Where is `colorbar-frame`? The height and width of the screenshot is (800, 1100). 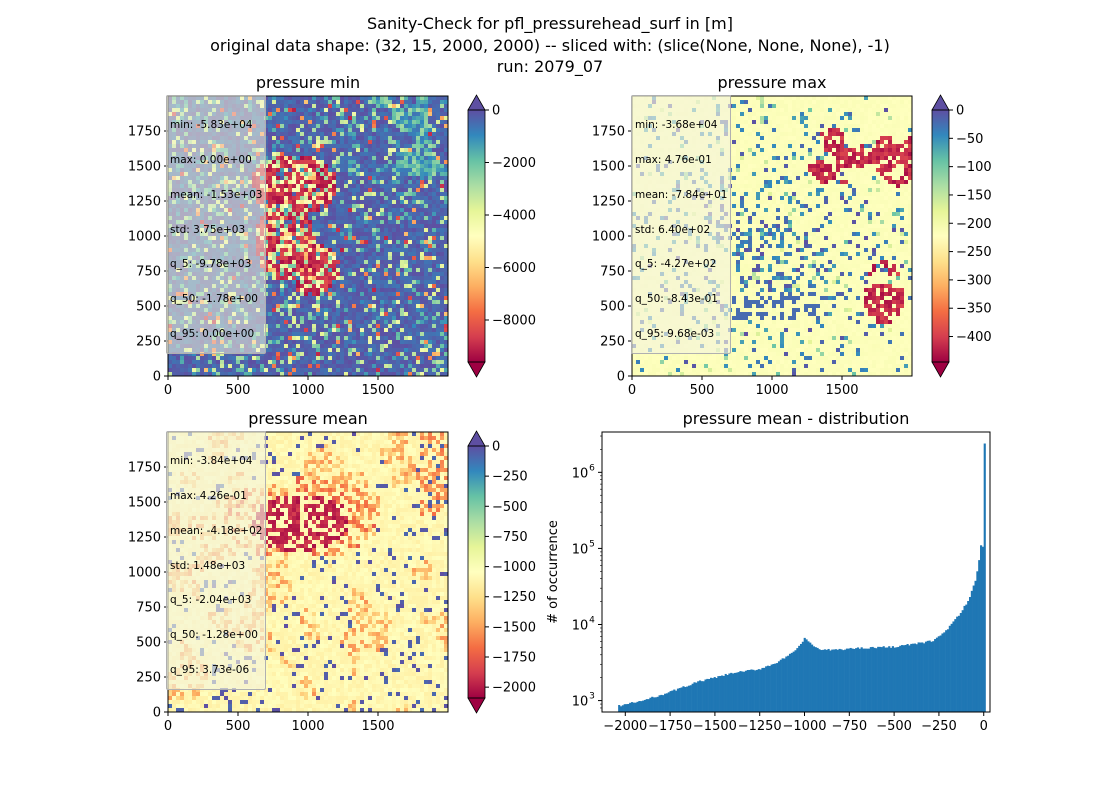
colorbar-frame is located at coordinates (476, 236).